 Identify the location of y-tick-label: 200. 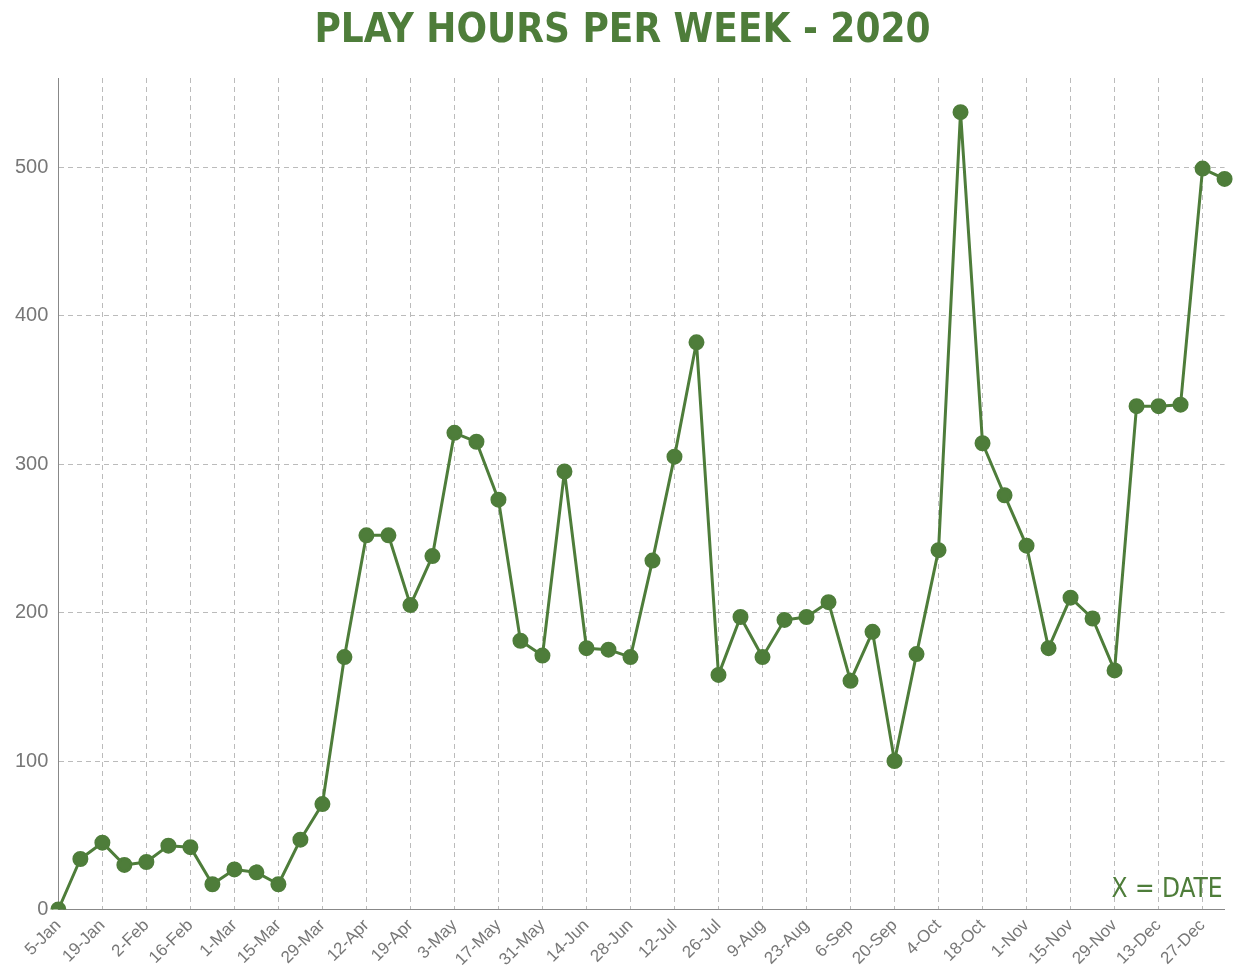
(31, 611).